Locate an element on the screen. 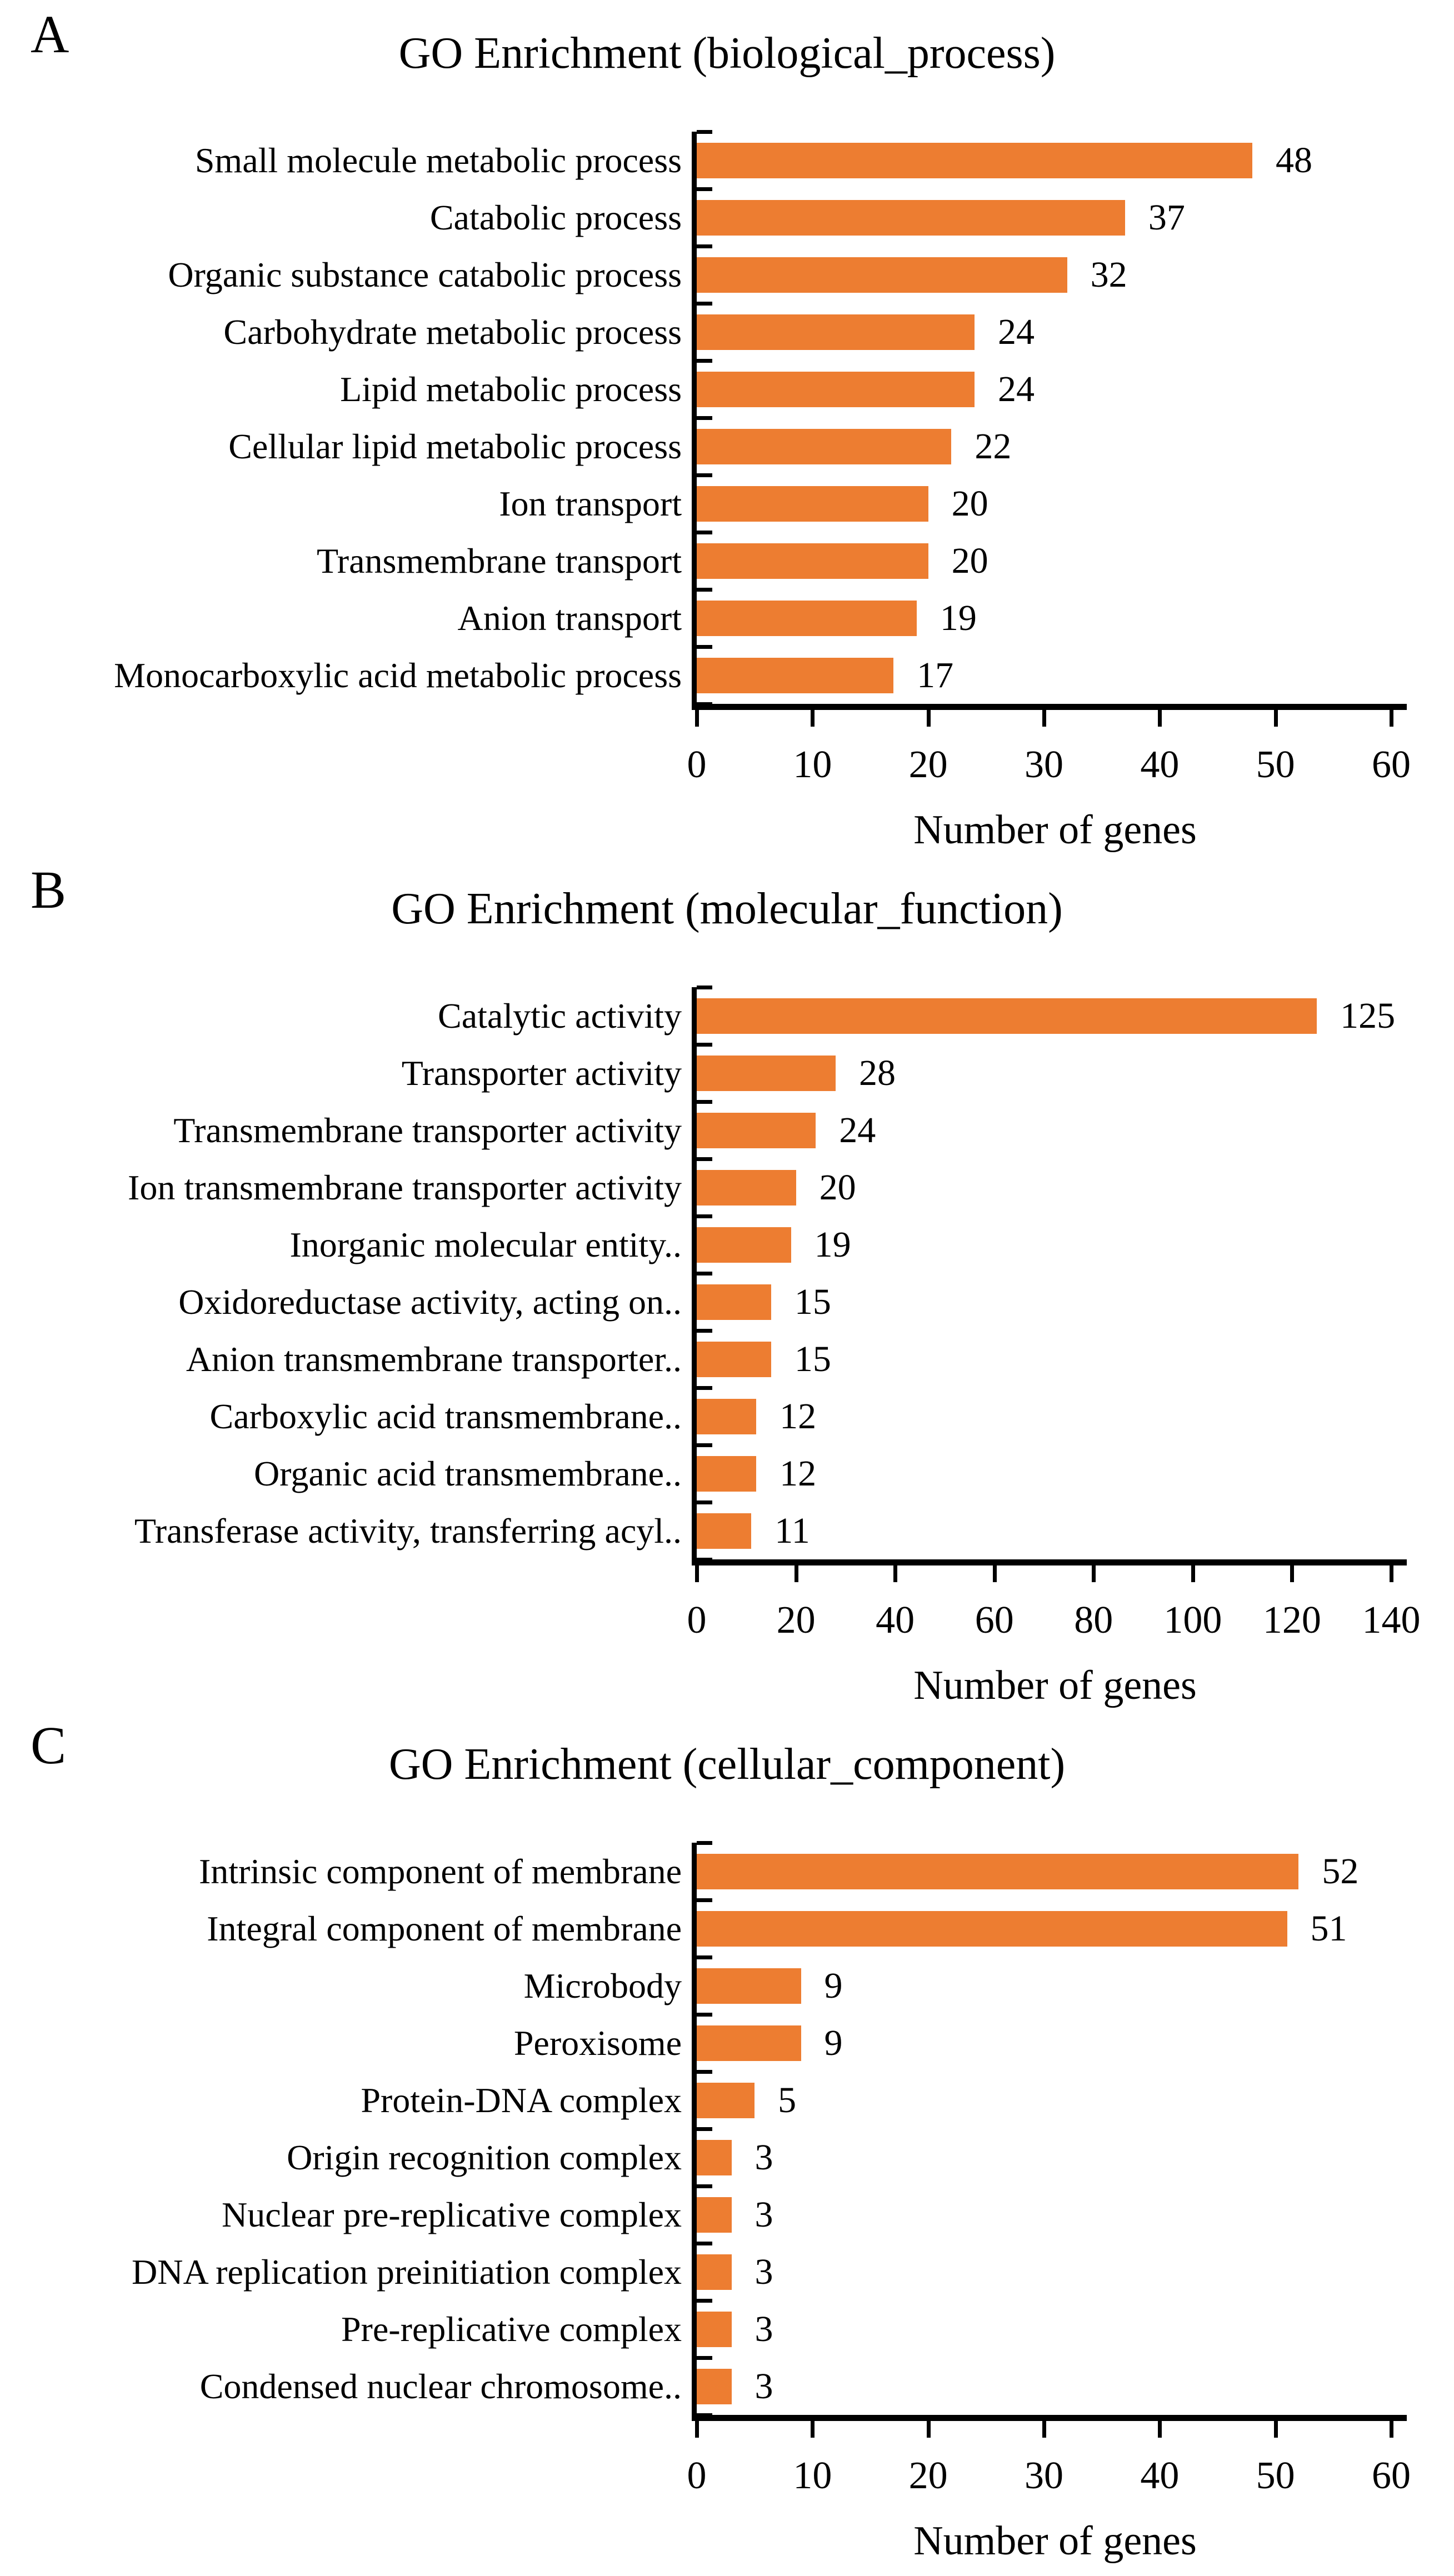 The image size is (1454, 2576). category-label: Peroxisome is located at coordinates (597, 2043).